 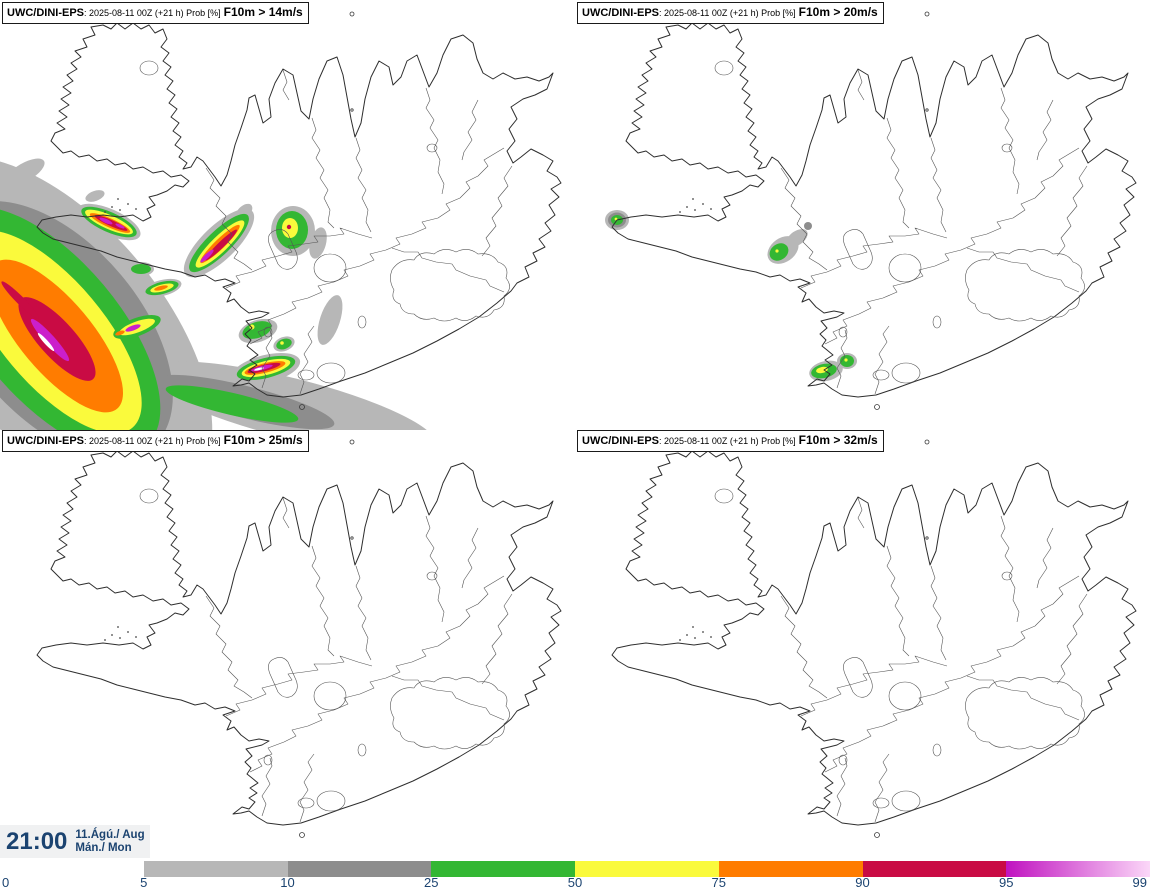 What do you see at coordinates (110, 834) in the screenshot?
I see `valid-date-line1: 11.Ágú./ Aug` at bounding box center [110, 834].